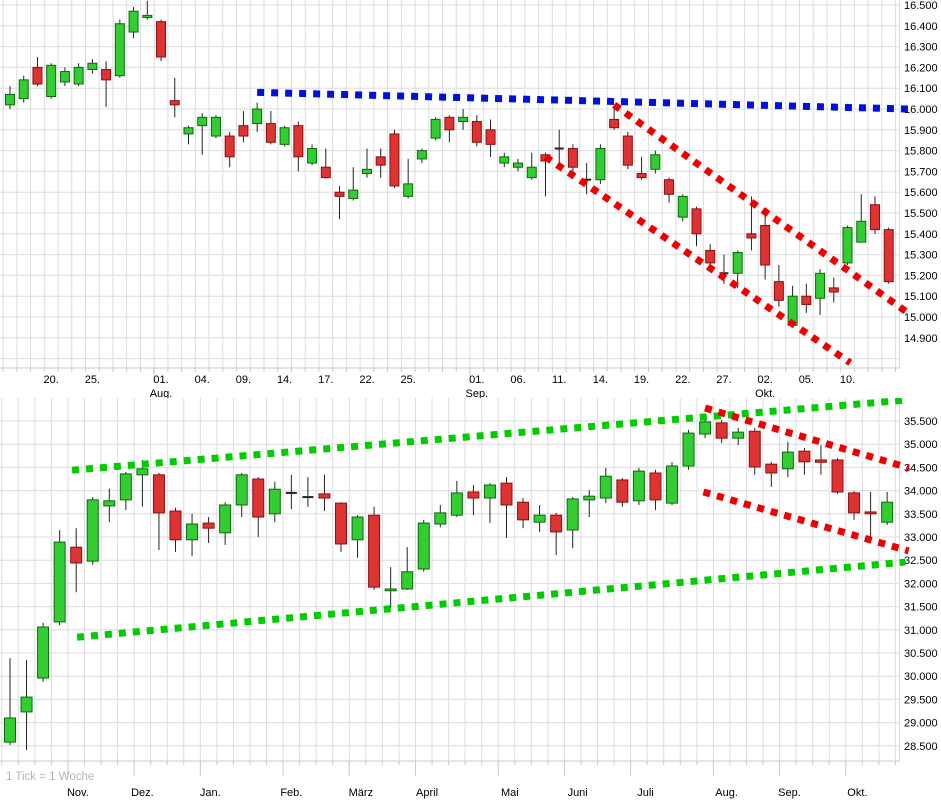  What do you see at coordinates (921, 110) in the screenshot?
I see `y-axis-label: 16.000` at bounding box center [921, 110].